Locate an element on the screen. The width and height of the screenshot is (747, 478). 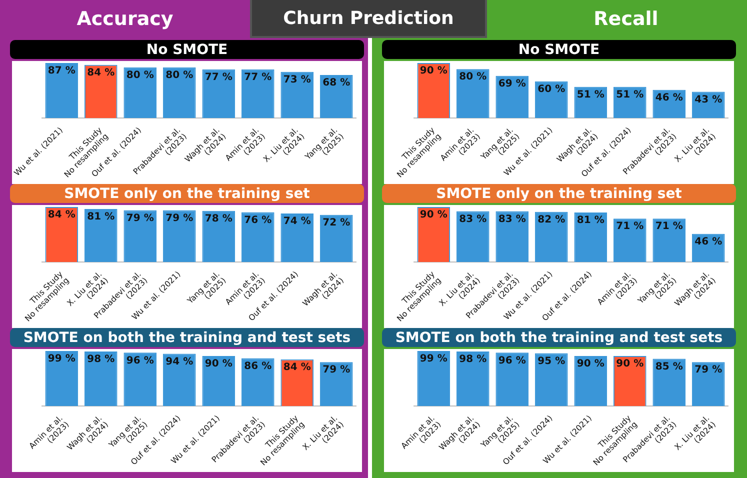
data-label: 85 % is located at coordinates (669, 366).